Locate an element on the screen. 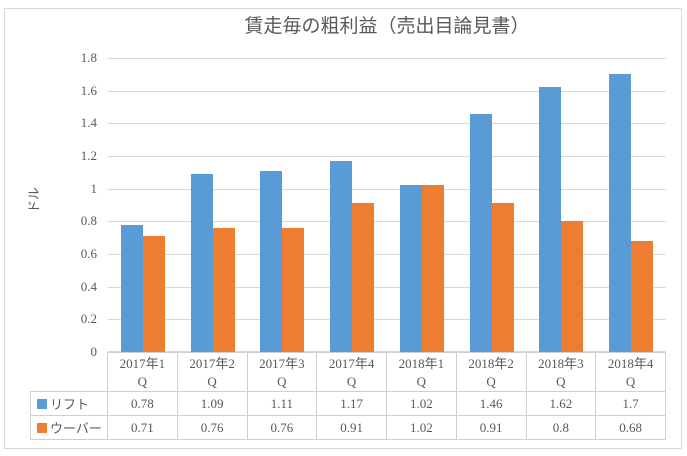 The height and width of the screenshot is (456, 687). y-tick-label: 1.2 is located at coordinates (88, 155).